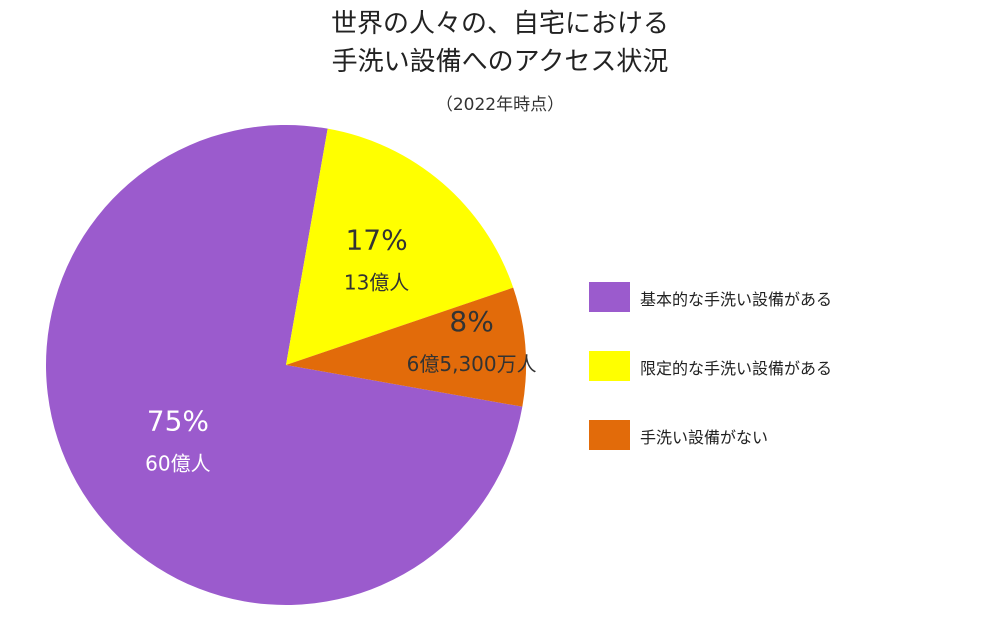  What do you see at coordinates (472, 364) in the screenshot?
I see `slice-count-label-none: 6億5,300万人` at bounding box center [472, 364].